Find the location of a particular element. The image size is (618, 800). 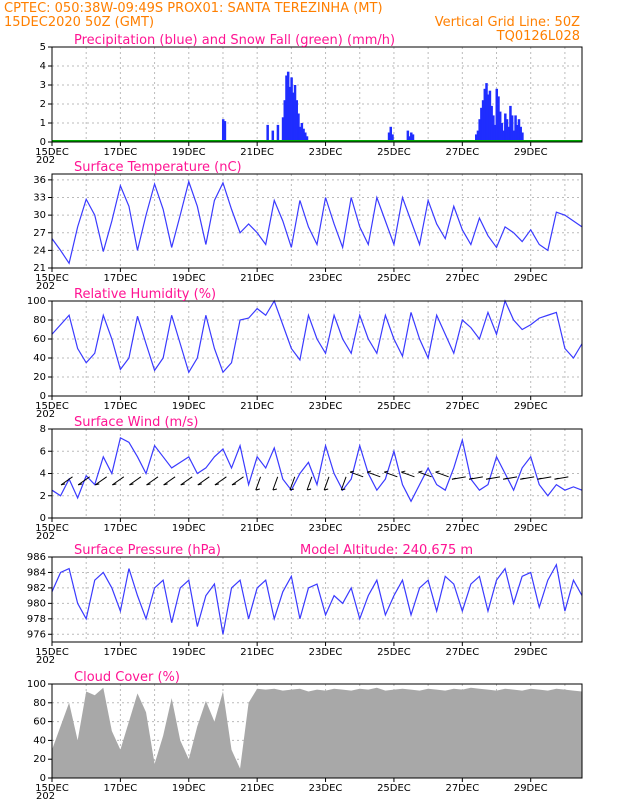

y-tick-label: 984 is located at coordinates (36, 572).